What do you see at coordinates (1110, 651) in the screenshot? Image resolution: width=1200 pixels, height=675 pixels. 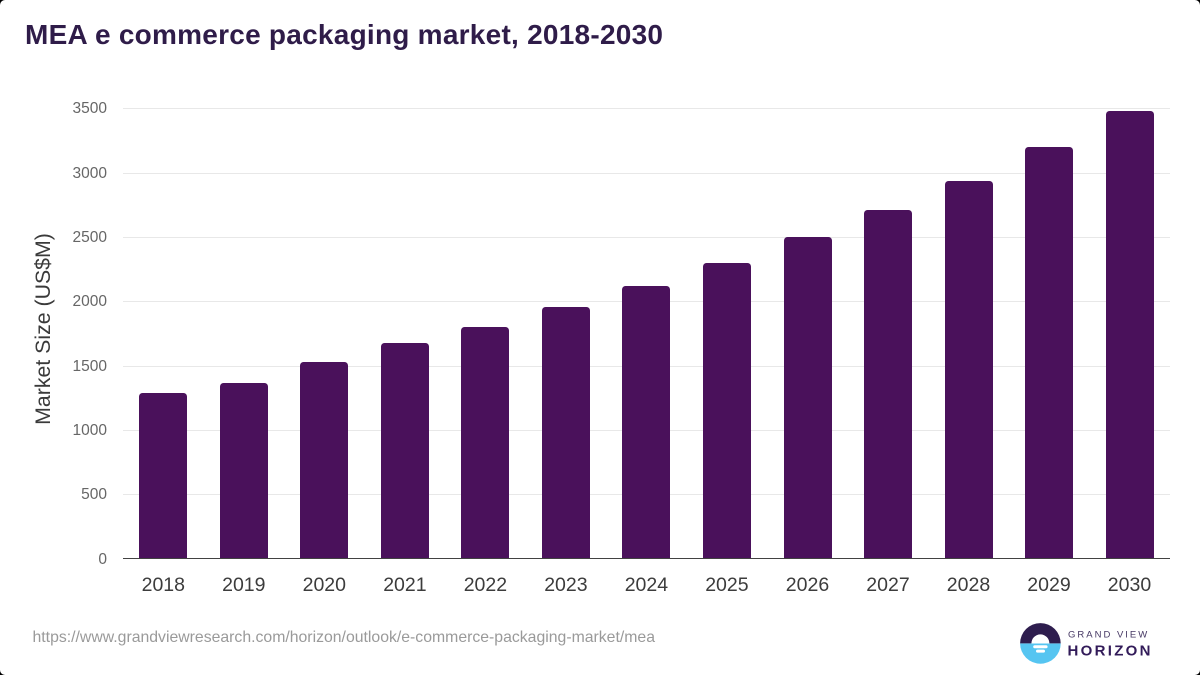 I see `svg-text: HORIZON` at bounding box center [1110, 651].